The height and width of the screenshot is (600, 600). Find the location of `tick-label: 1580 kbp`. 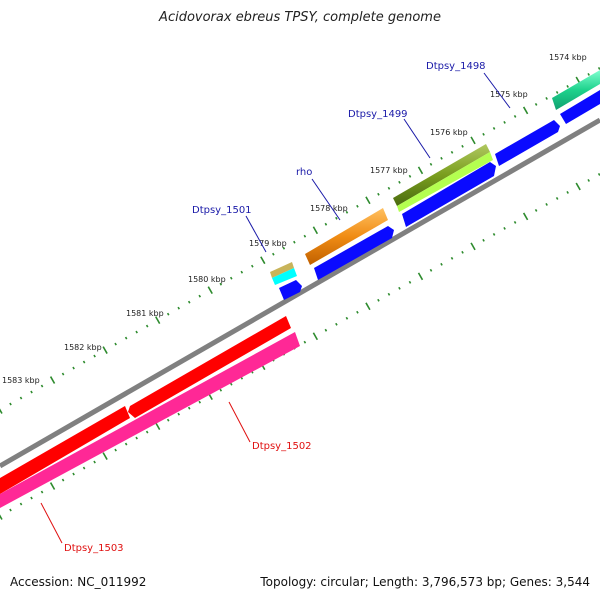

tick-label: 1580 kbp is located at coordinates (207, 279).